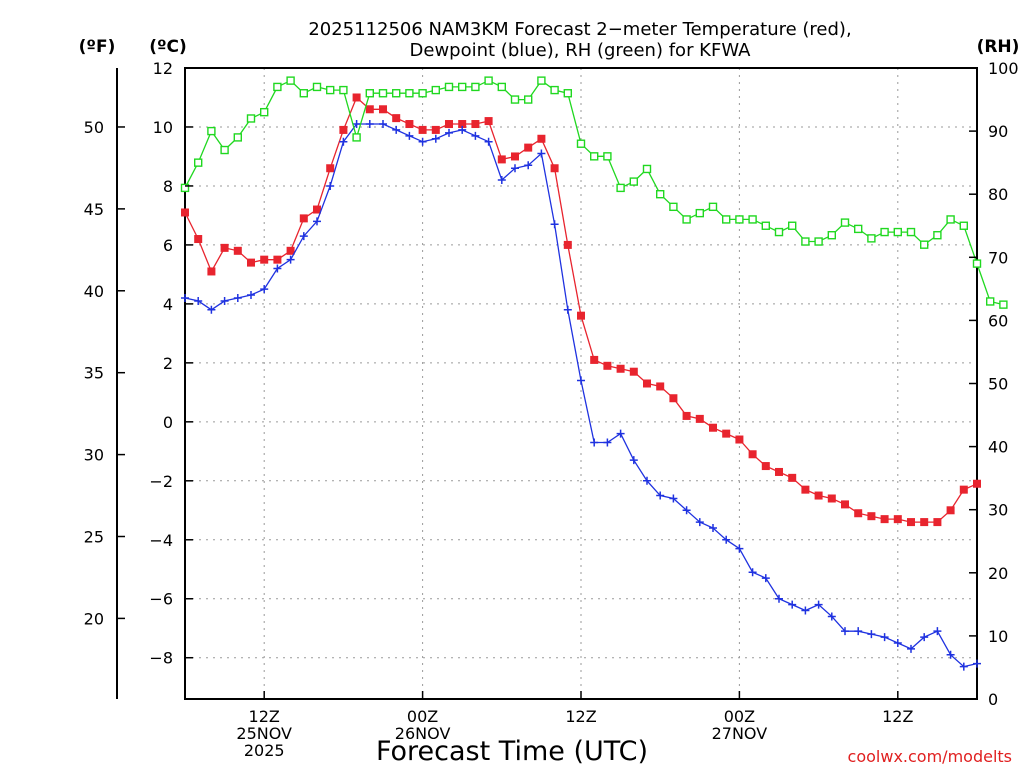 Image resolution: width=1024 pixels, height=768 pixels. I want to click on x-tick-label: 25NOV, so click(264, 733).